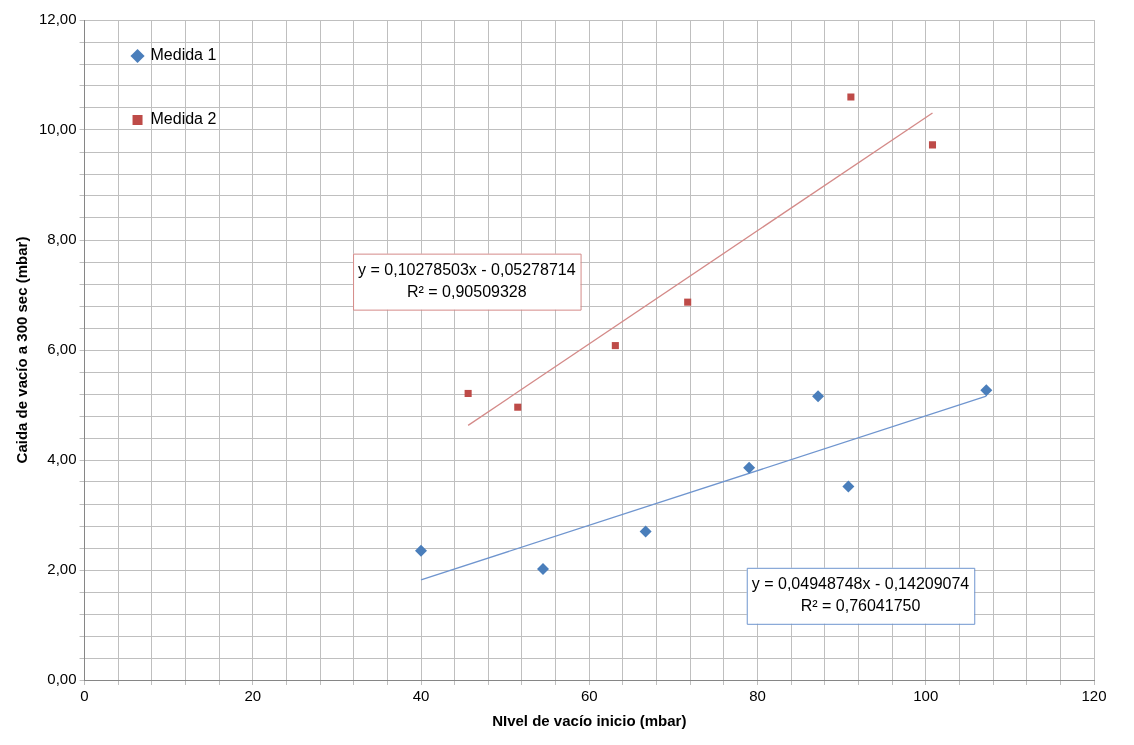 The height and width of the screenshot is (745, 1134). What do you see at coordinates (62, 569) in the screenshot?
I see `y-tick-label: 2,00` at bounding box center [62, 569].